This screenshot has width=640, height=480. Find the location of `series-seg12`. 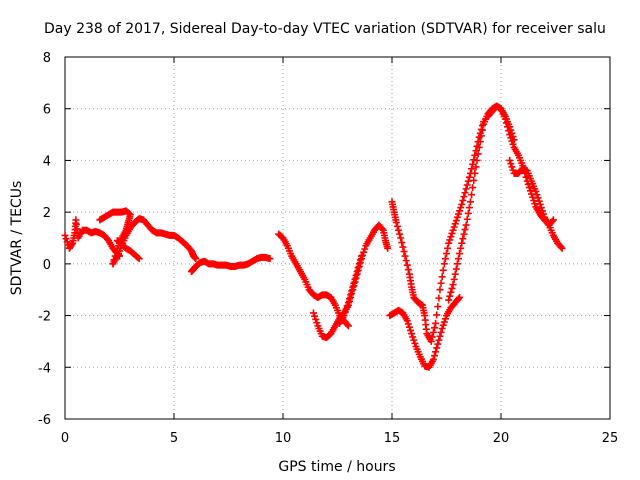

series-seg12 is located at coordinates (531, 192).